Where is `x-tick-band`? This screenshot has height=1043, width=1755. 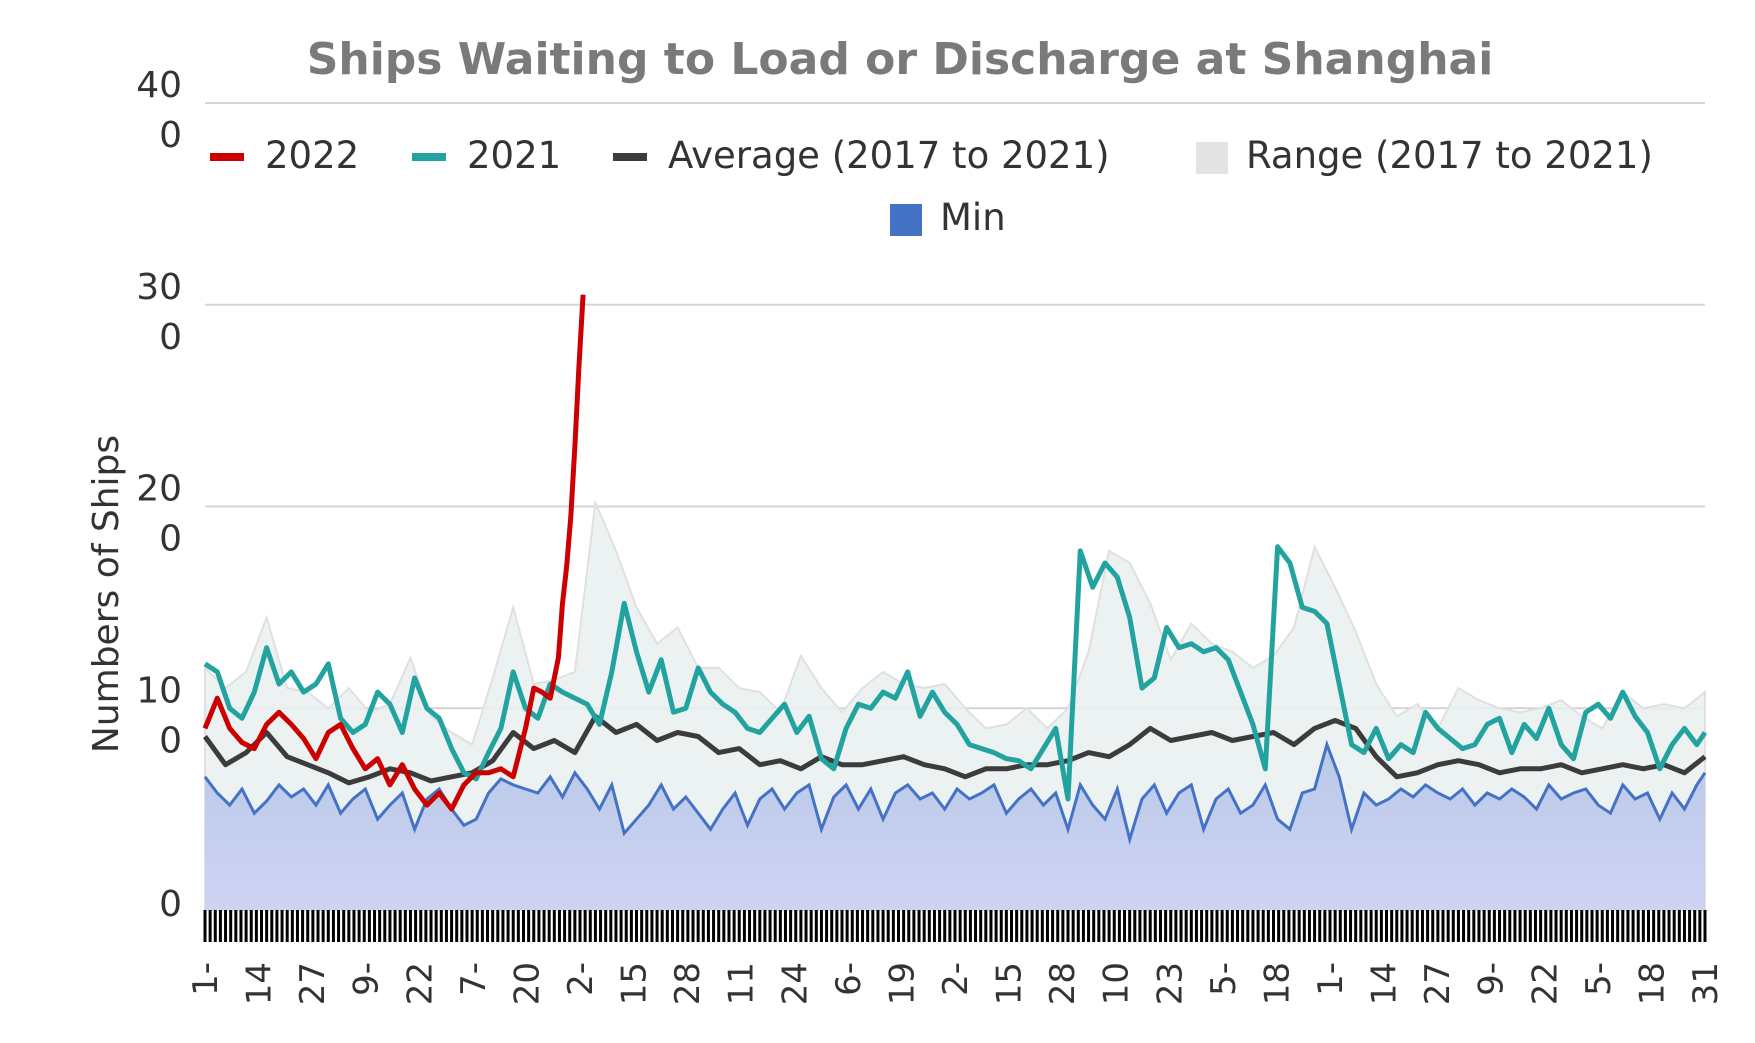 x-tick-band is located at coordinates (955, 926).